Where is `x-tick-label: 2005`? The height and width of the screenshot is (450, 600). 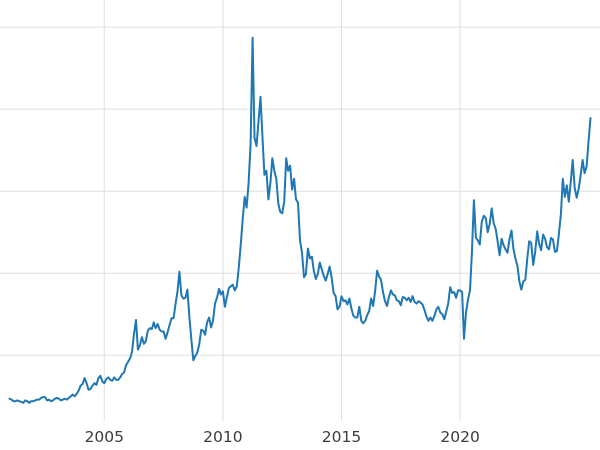 x-tick-label: 2005 is located at coordinates (104, 437).